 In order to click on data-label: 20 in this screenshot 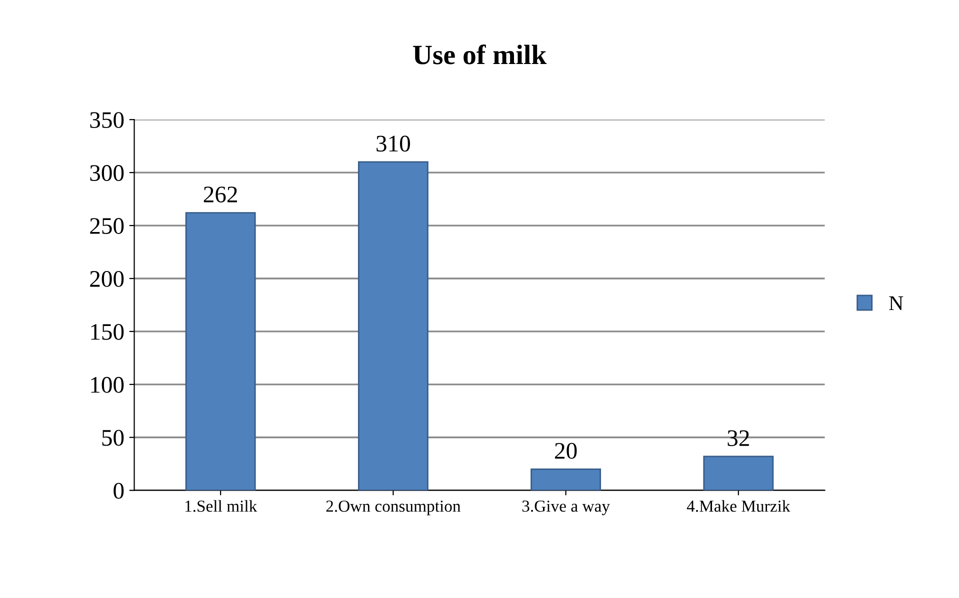, I will do `click(566, 450)`.